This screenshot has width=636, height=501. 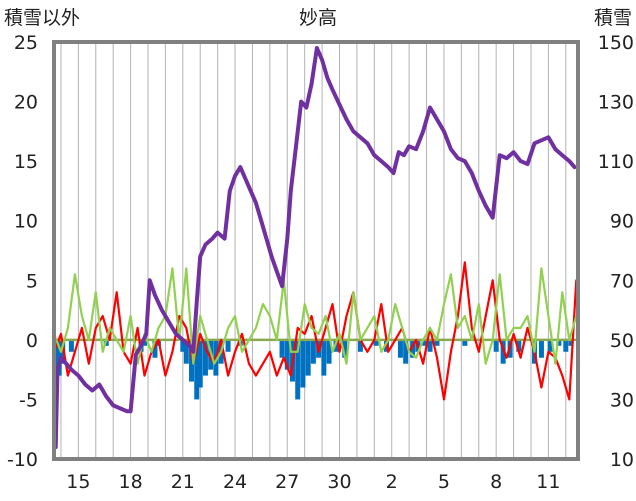 I want to click on y2-tick-label: 130, so click(x=616, y=103).